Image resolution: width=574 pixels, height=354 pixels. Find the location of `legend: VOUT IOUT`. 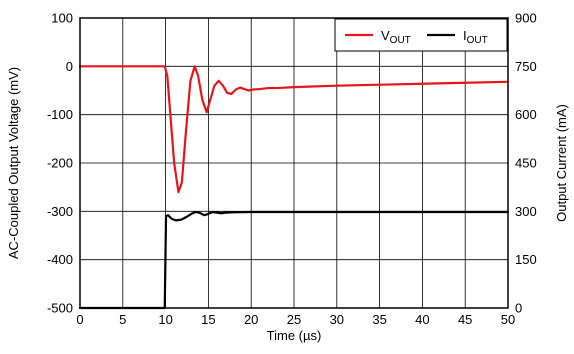

legend: VOUT IOUT is located at coordinates (421, 35).